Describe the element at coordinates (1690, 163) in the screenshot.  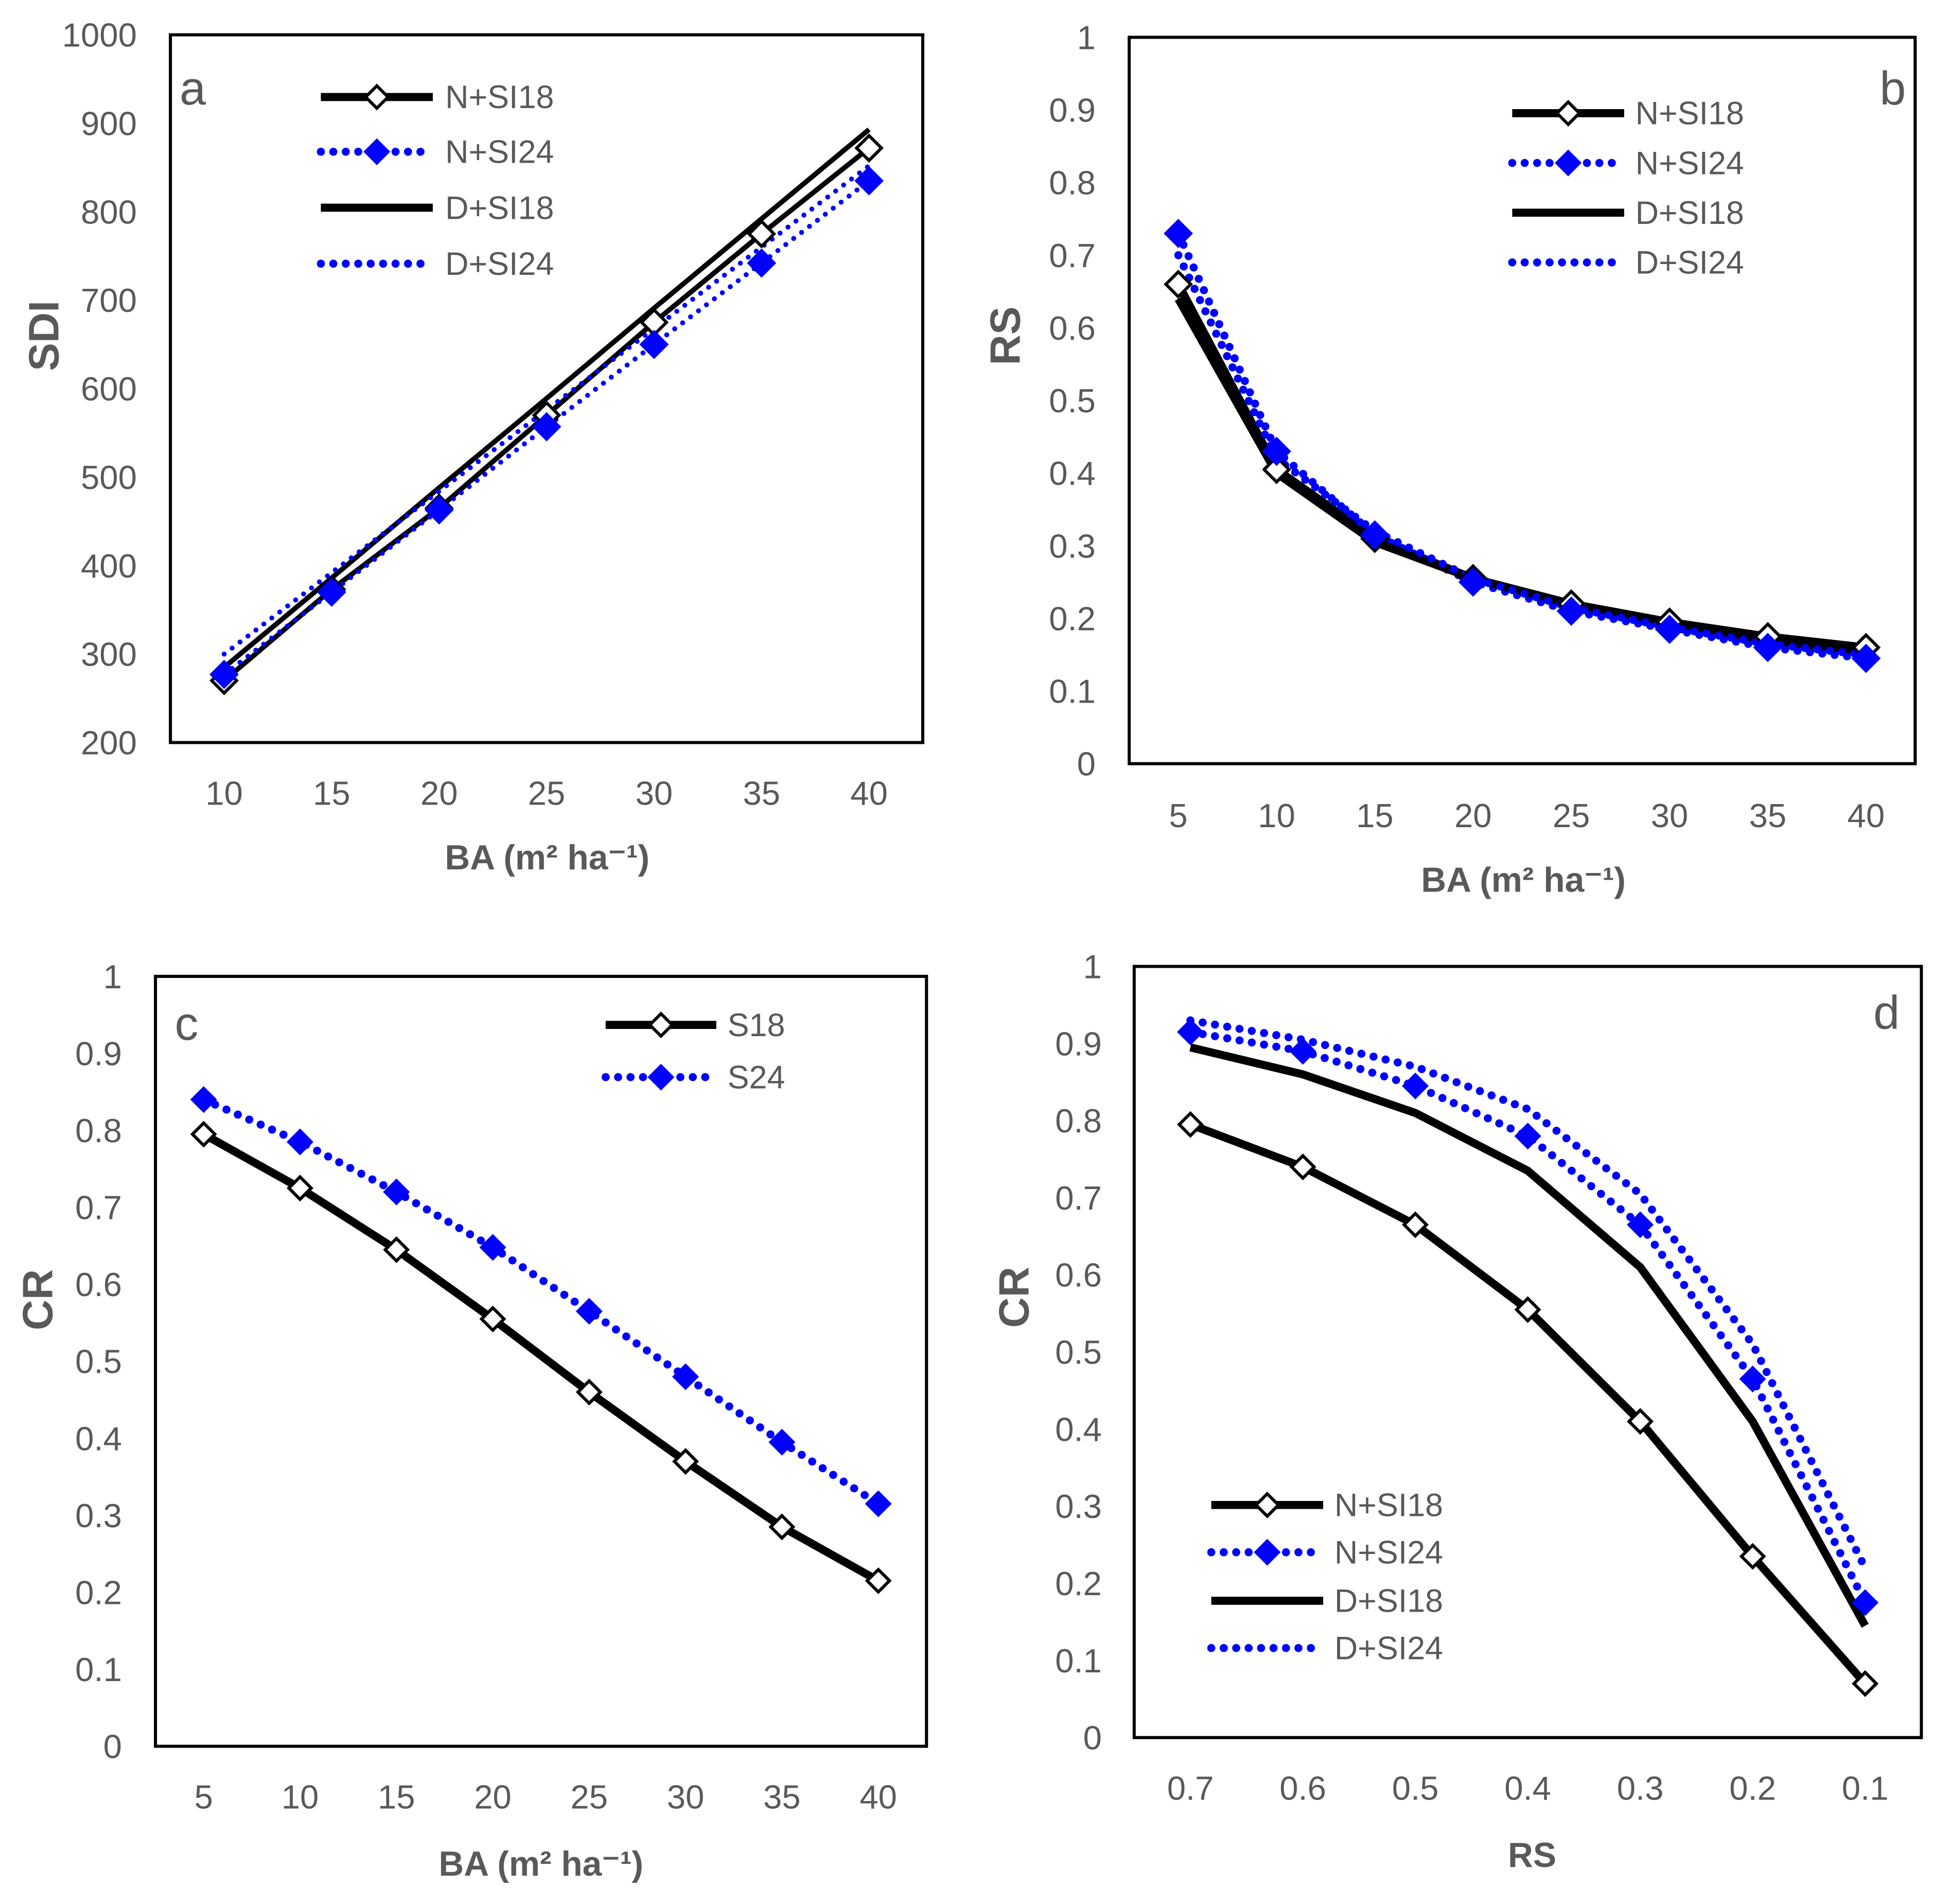
I see `legend-label: N+SI24` at that location.